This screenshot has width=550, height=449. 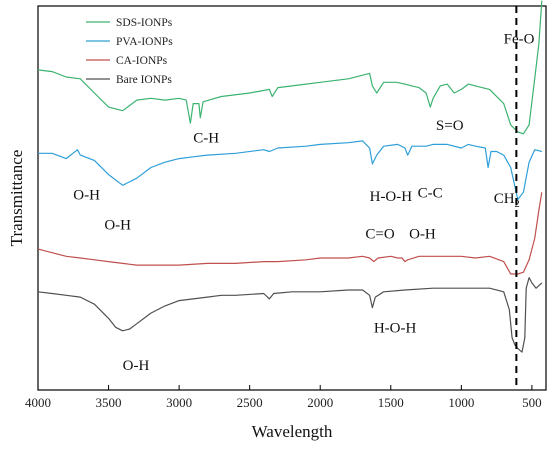 I want to click on legend-label-1: PVA-IONPs, so click(x=144, y=42).